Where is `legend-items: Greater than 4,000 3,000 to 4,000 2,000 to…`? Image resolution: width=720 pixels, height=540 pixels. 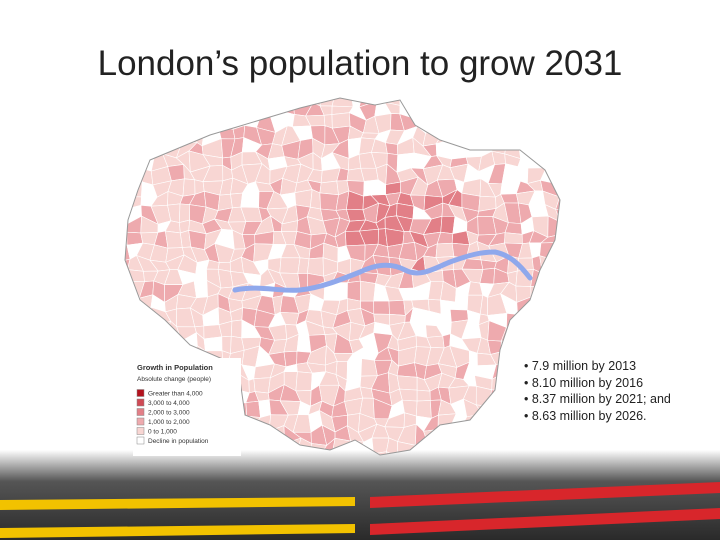
legend-items: Greater than 4,000 3,000 to 4,000 2,000 to… is located at coordinates (172, 417).